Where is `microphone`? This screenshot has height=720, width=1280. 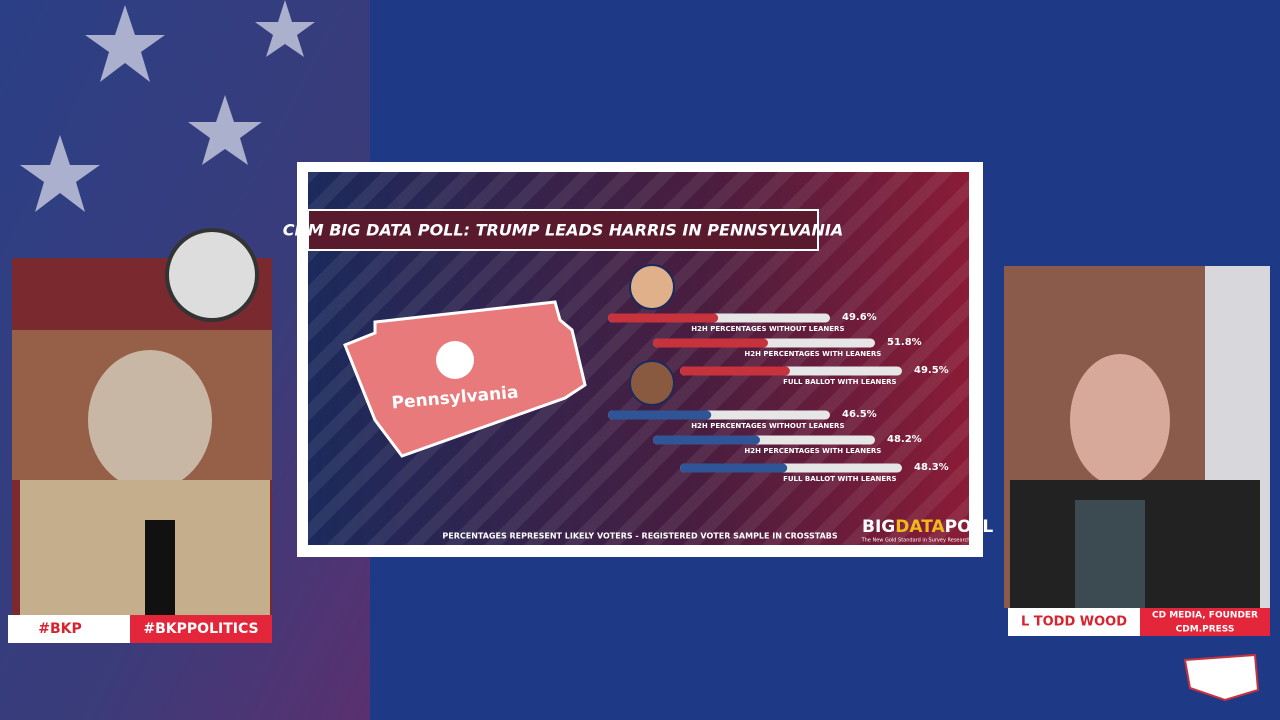
microphone is located at coordinates (160, 567).